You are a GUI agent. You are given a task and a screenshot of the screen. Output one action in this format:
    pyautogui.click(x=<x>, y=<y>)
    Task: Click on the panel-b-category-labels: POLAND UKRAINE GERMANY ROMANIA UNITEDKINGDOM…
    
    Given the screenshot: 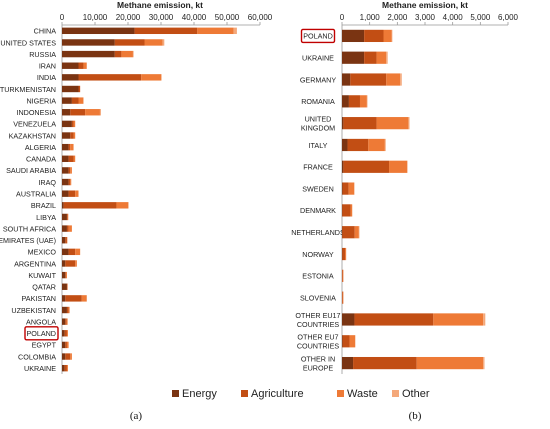 What is the action you would take?
    pyautogui.click(x=318, y=200)
    